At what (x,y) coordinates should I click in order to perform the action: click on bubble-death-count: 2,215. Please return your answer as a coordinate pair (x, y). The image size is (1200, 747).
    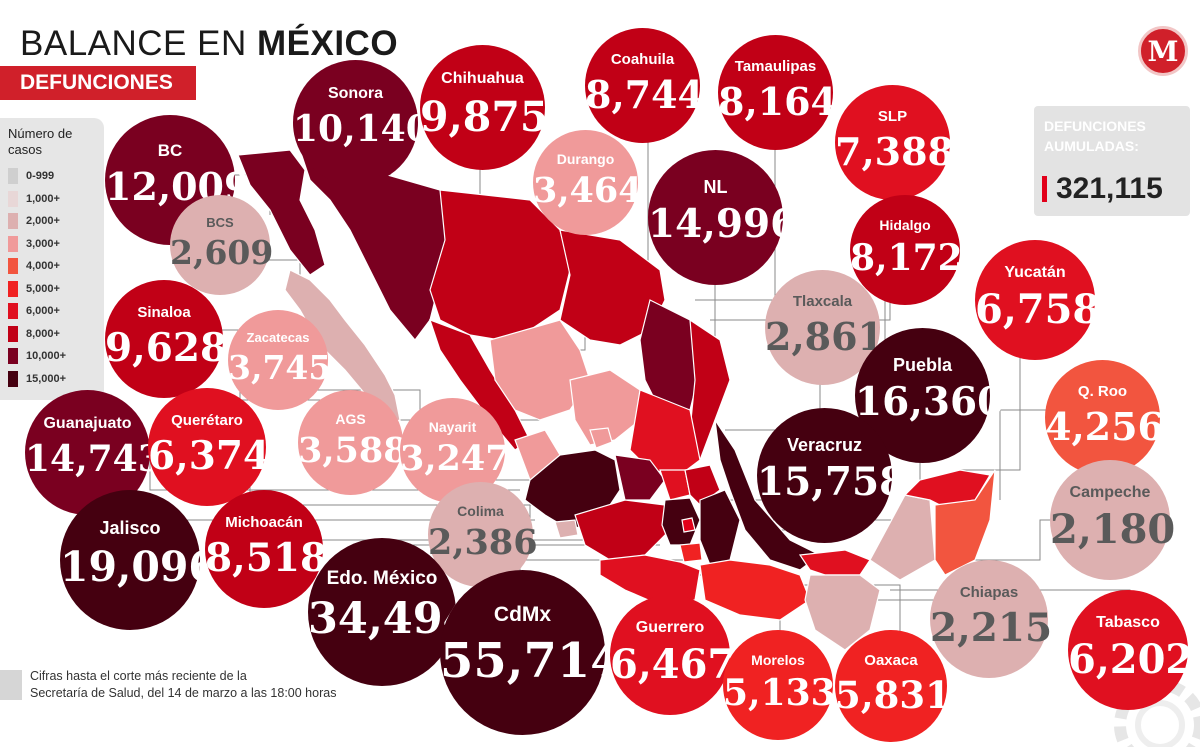
    Looking at the image, I should click on (991, 627).